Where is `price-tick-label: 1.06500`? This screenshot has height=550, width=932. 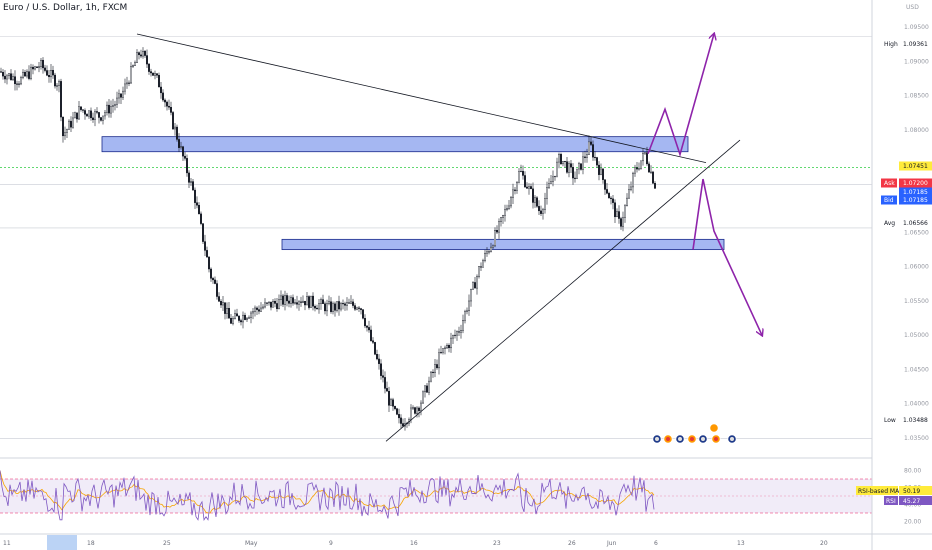 price-tick-label: 1.06500 is located at coordinates (916, 233).